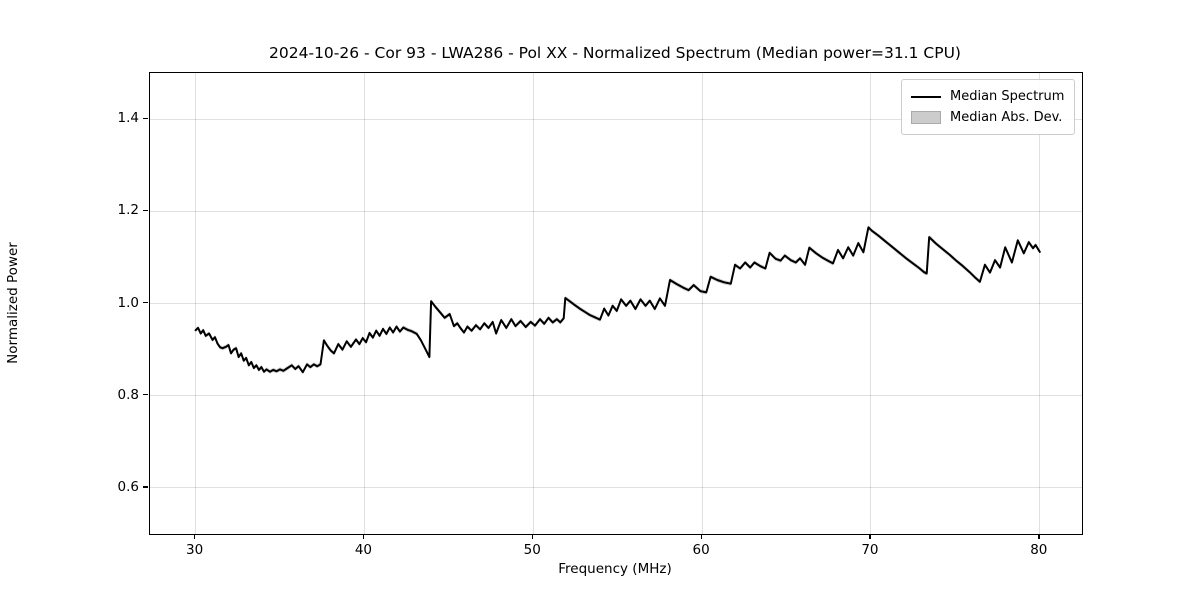 The image size is (1200, 600). I want to click on legend: Median Spectrum Median Abs. Dev., so click(988, 107).